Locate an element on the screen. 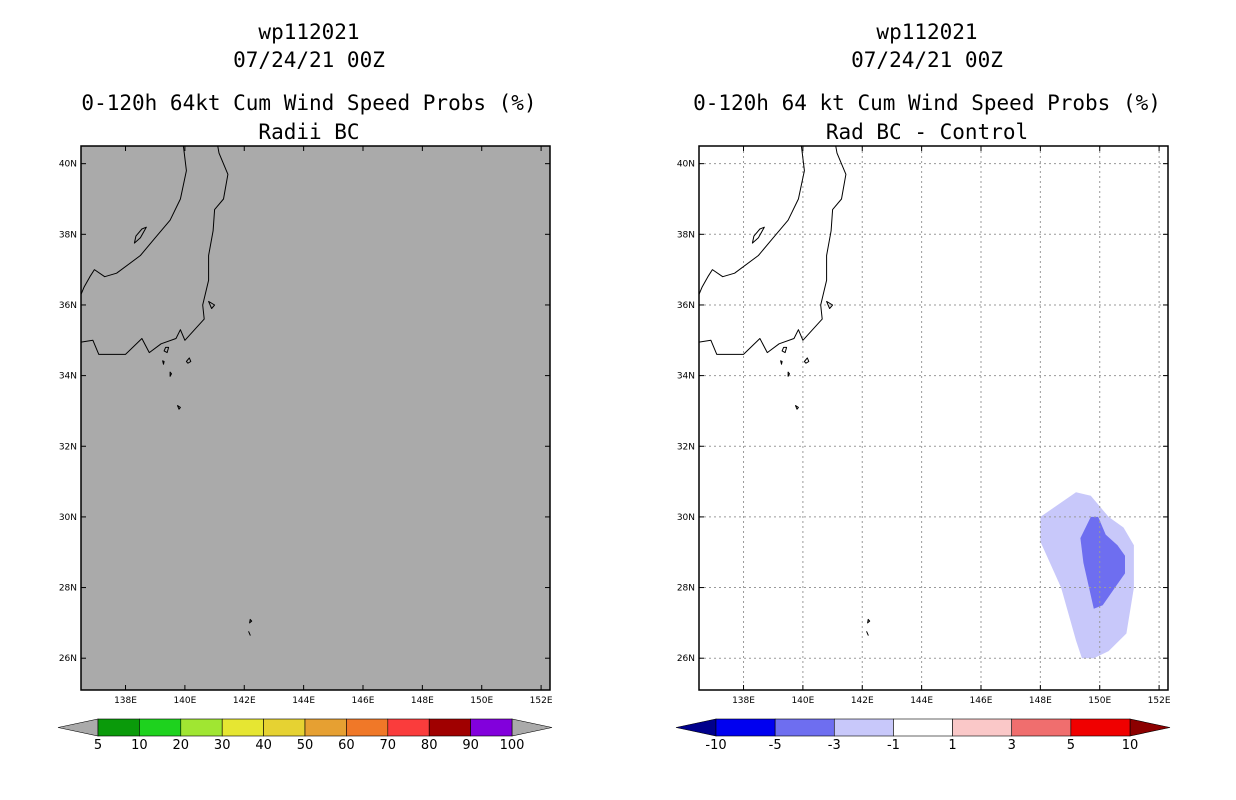  plot-area is located at coordinates (167, 391).